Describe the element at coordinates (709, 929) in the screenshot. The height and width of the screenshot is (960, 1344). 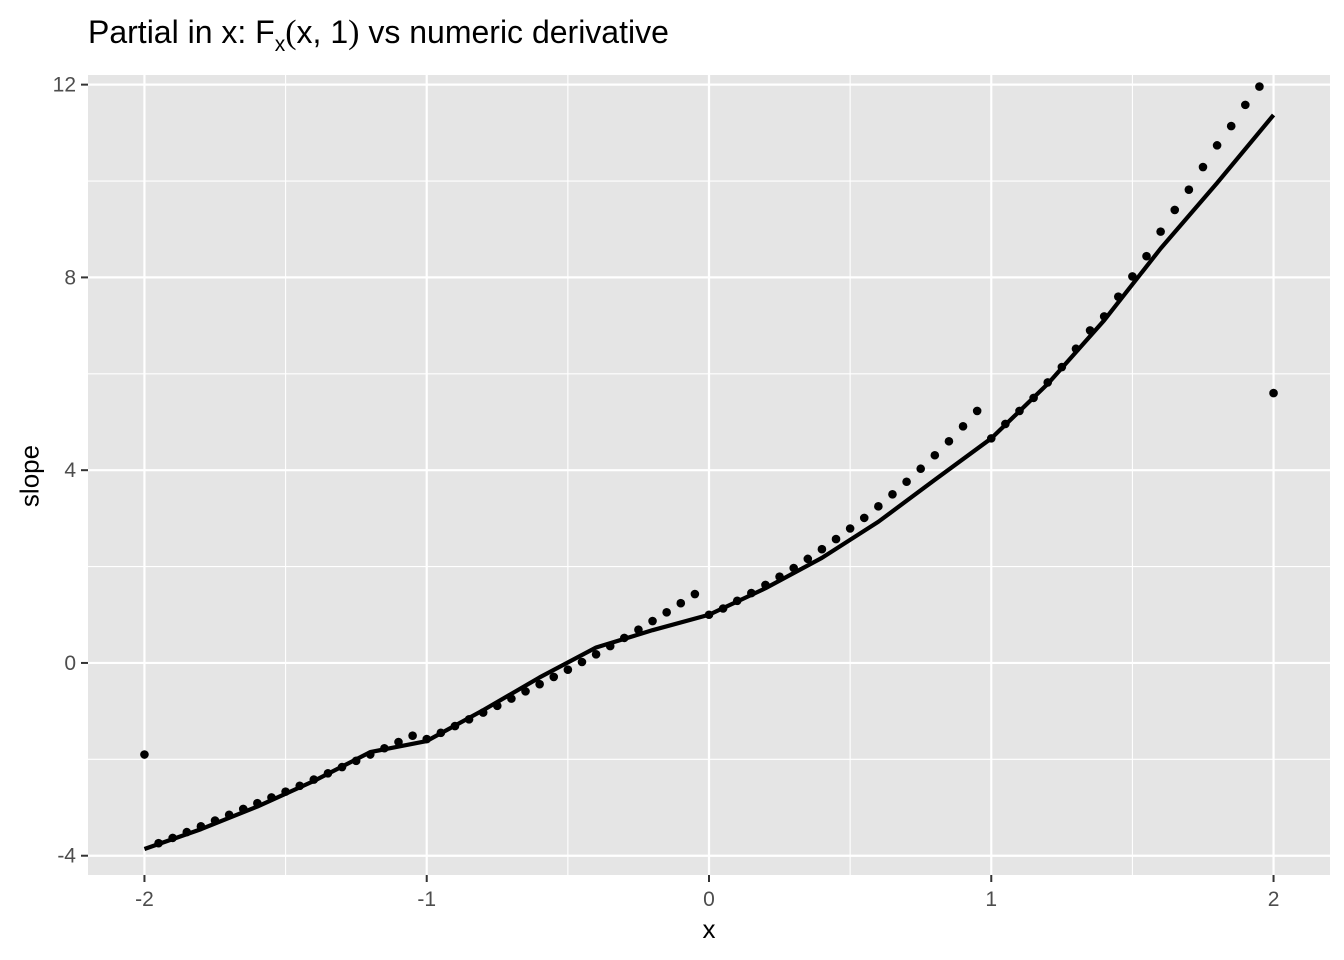
I see `x-axis-label: x` at that location.